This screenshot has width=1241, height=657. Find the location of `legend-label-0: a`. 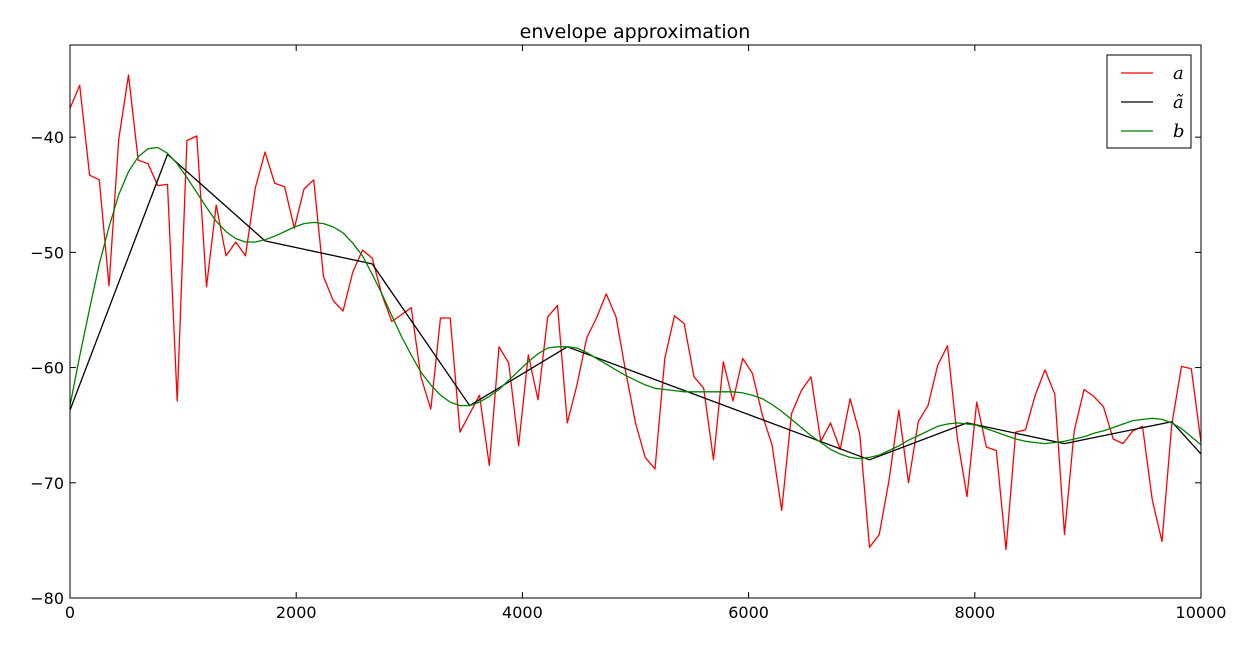

legend-label-0: a is located at coordinates (1178, 73).